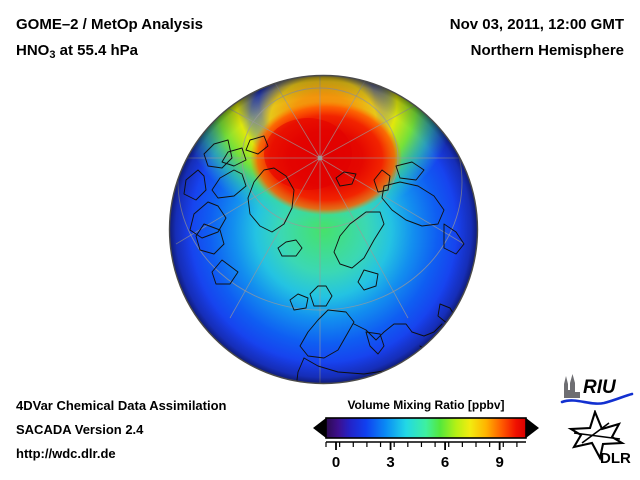 This screenshot has height=480, width=640. Describe the element at coordinates (572, 386) in the screenshot. I see `cathedral-icon` at that location.